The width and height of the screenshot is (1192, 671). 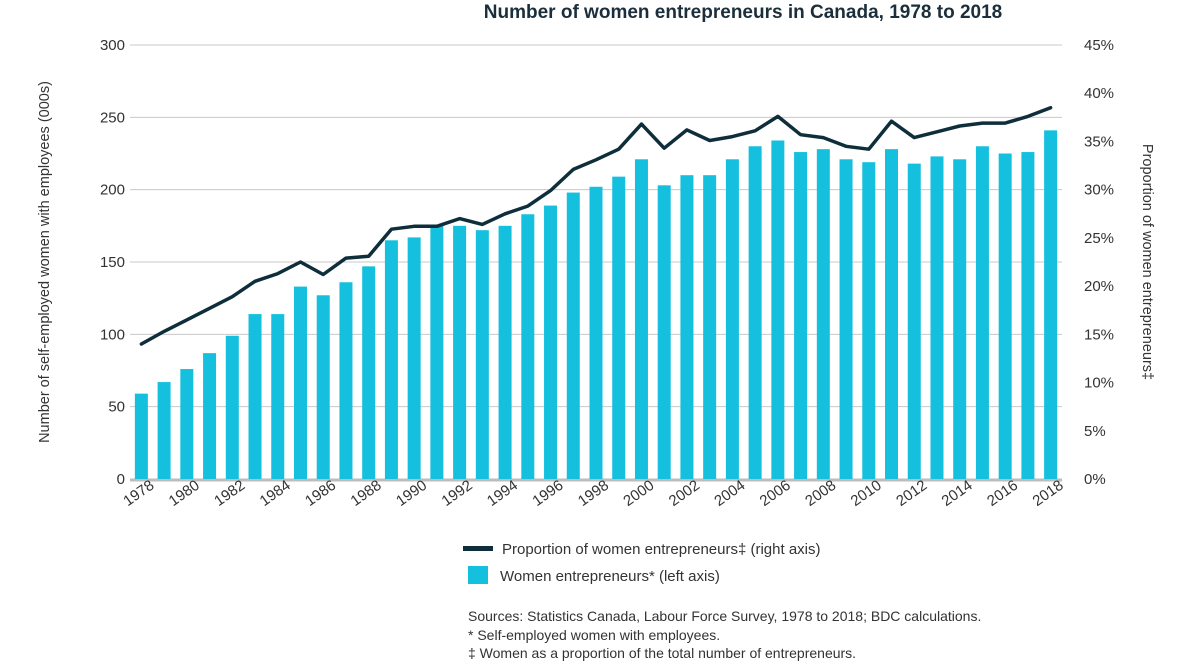 I want to click on footnote-asterisk: * Self-employed women with employees., so click(x=594, y=635).